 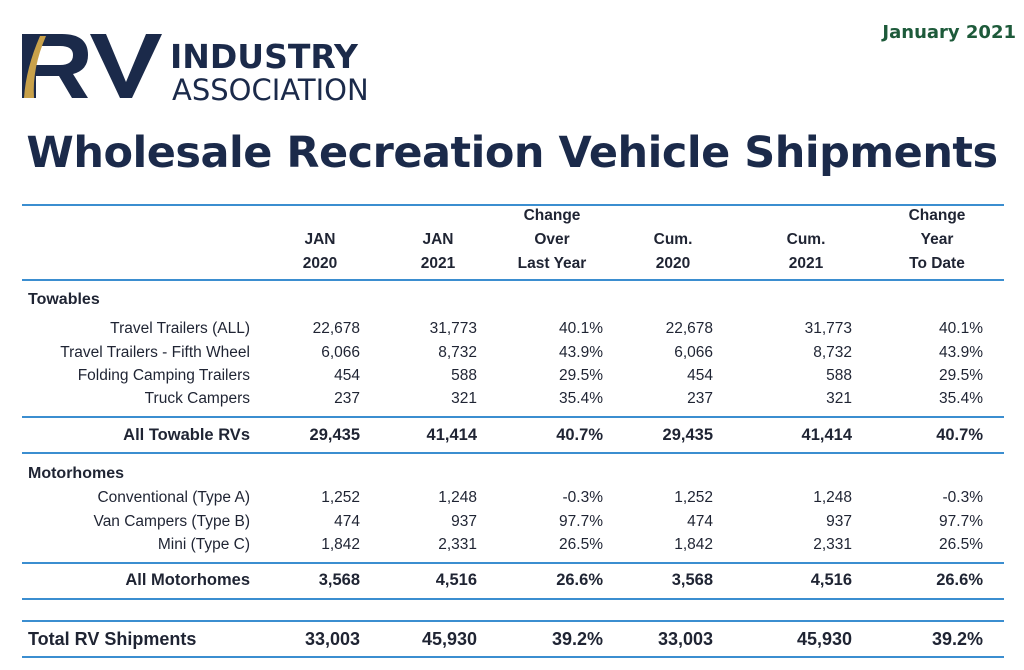 I want to click on row-label: Truck Campers, so click(x=197, y=398).